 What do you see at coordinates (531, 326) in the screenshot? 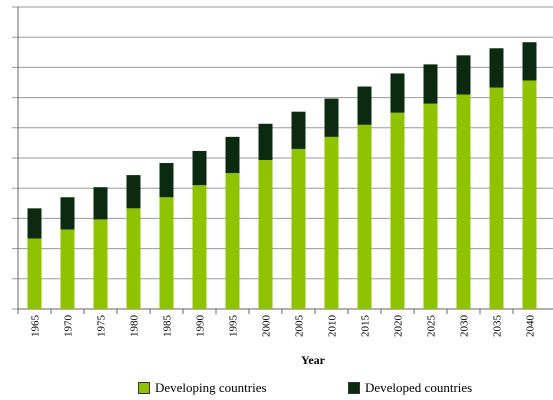
I see `x-tick-label-2040: 2040` at bounding box center [531, 326].